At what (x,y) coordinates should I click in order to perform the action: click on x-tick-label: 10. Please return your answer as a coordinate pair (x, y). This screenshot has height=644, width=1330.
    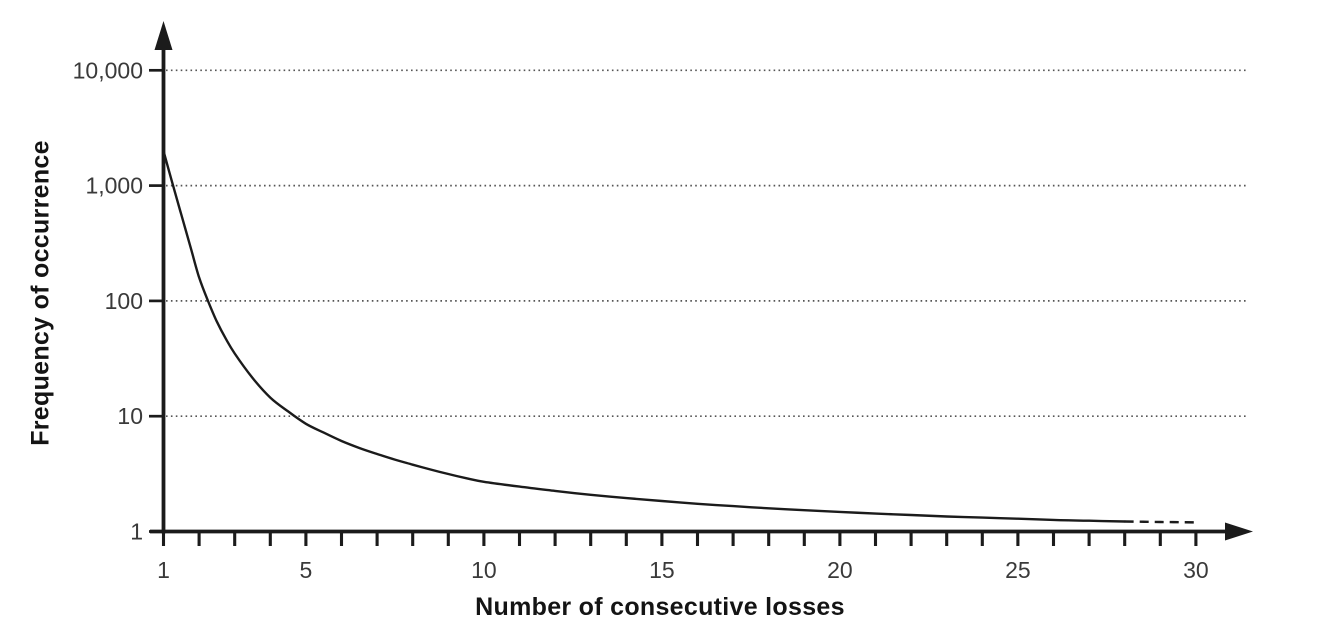
    Looking at the image, I should click on (484, 570).